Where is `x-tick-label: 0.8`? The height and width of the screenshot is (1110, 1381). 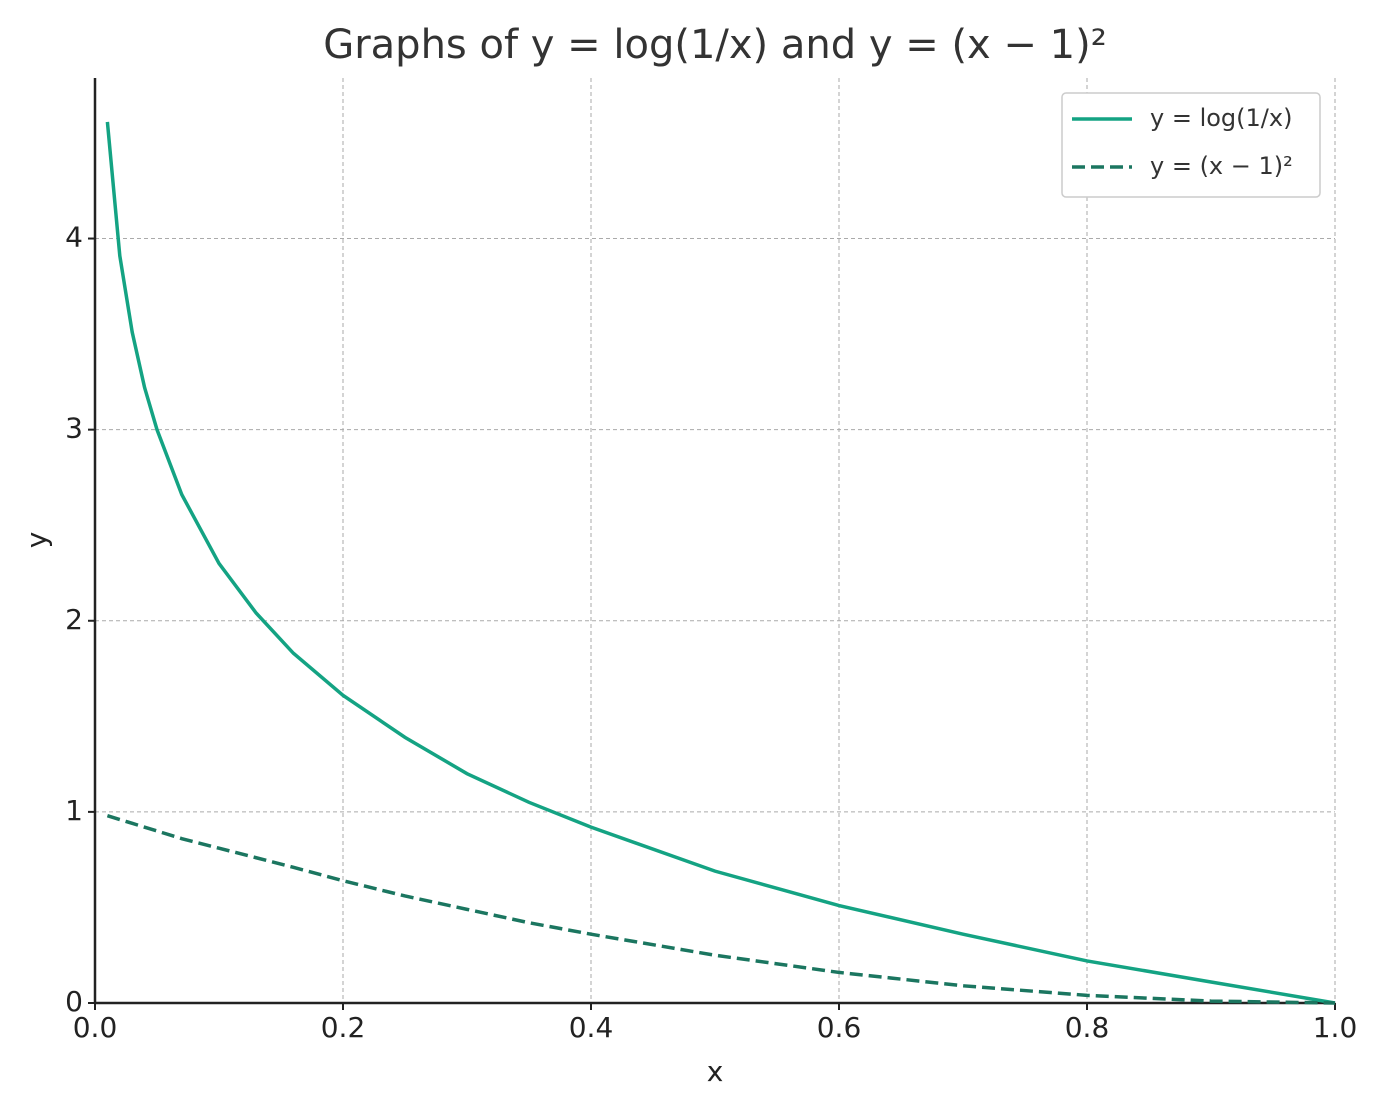 x-tick-label: 0.8 is located at coordinates (1087, 1027).